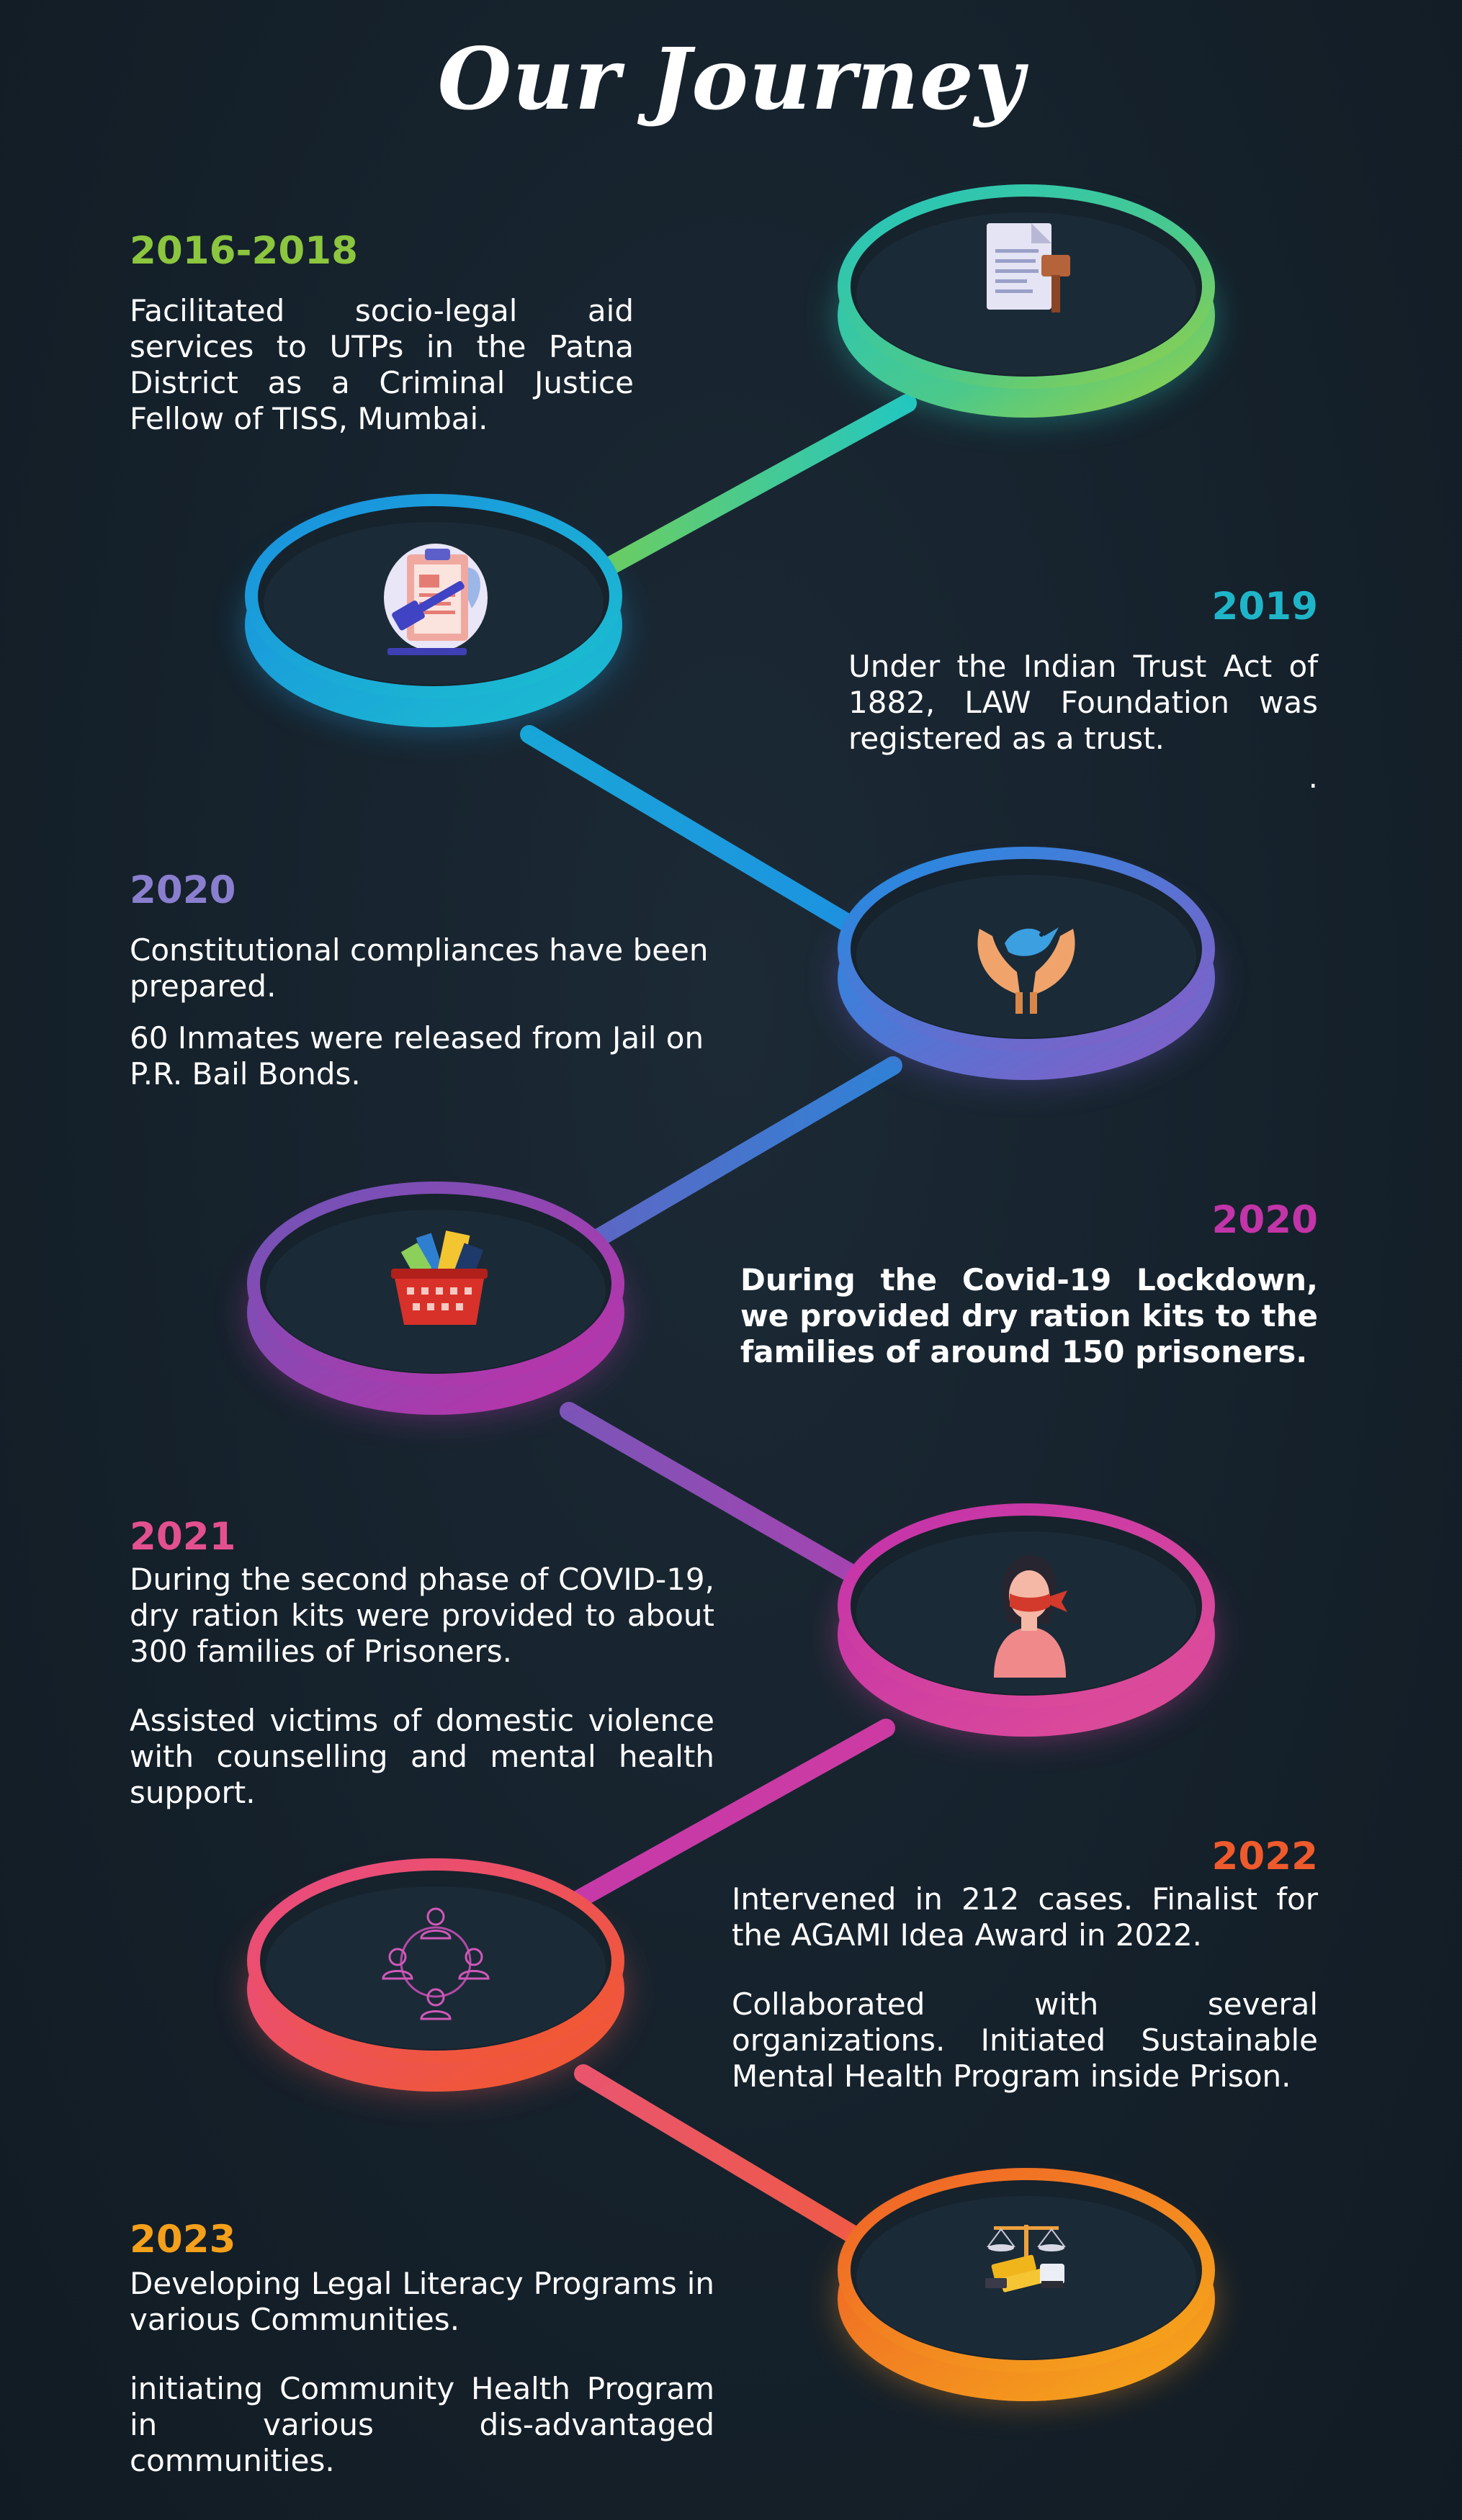  What do you see at coordinates (1264, 607) in the screenshot?
I see `milestone-year: 2019` at bounding box center [1264, 607].